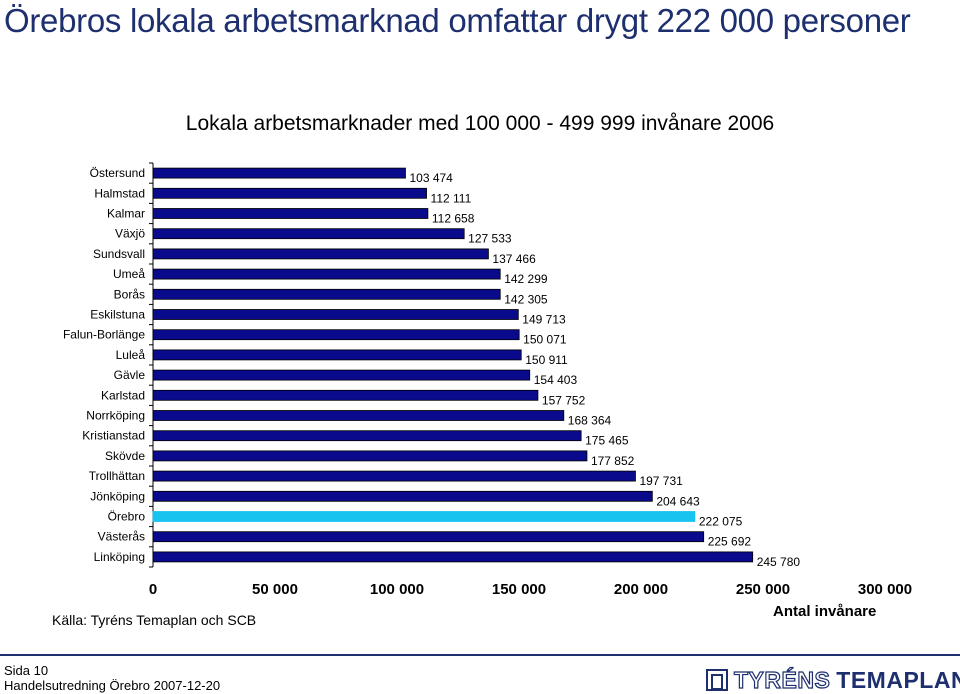  Describe the element at coordinates (661, 481) in the screenshot. I see `value-label: 197 731` at that location.